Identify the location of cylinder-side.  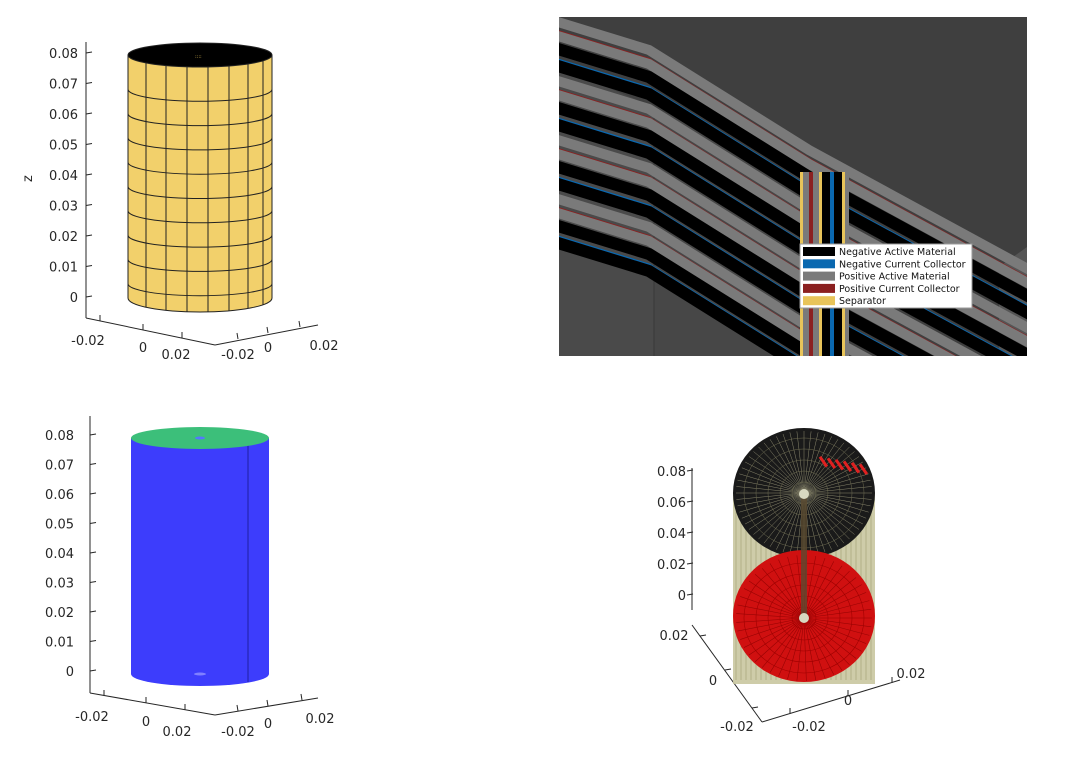
(200, 183).